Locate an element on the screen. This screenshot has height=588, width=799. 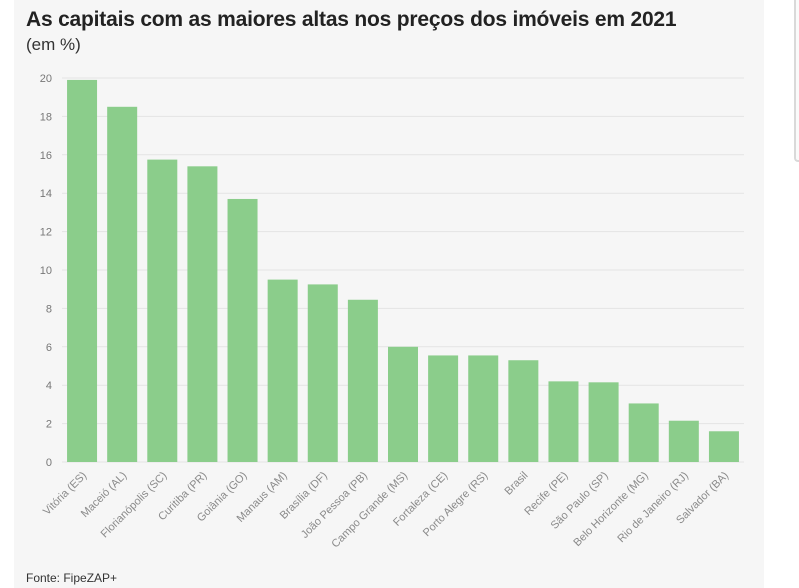
x-category-label: Campo Grande (MS) is located at coordinates (369, 510).